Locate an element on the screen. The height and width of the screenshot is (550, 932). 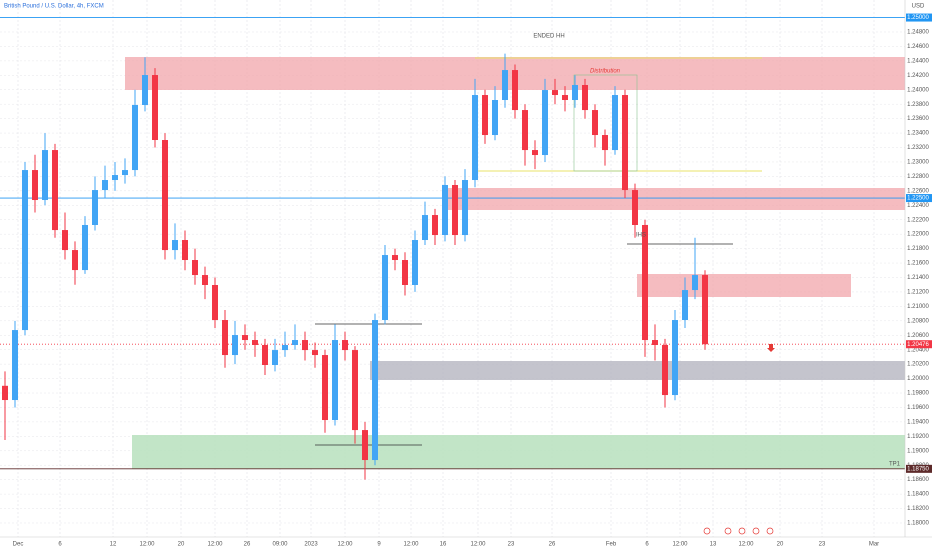
x-tick-label: 23 is located at coordinates (822, 545).